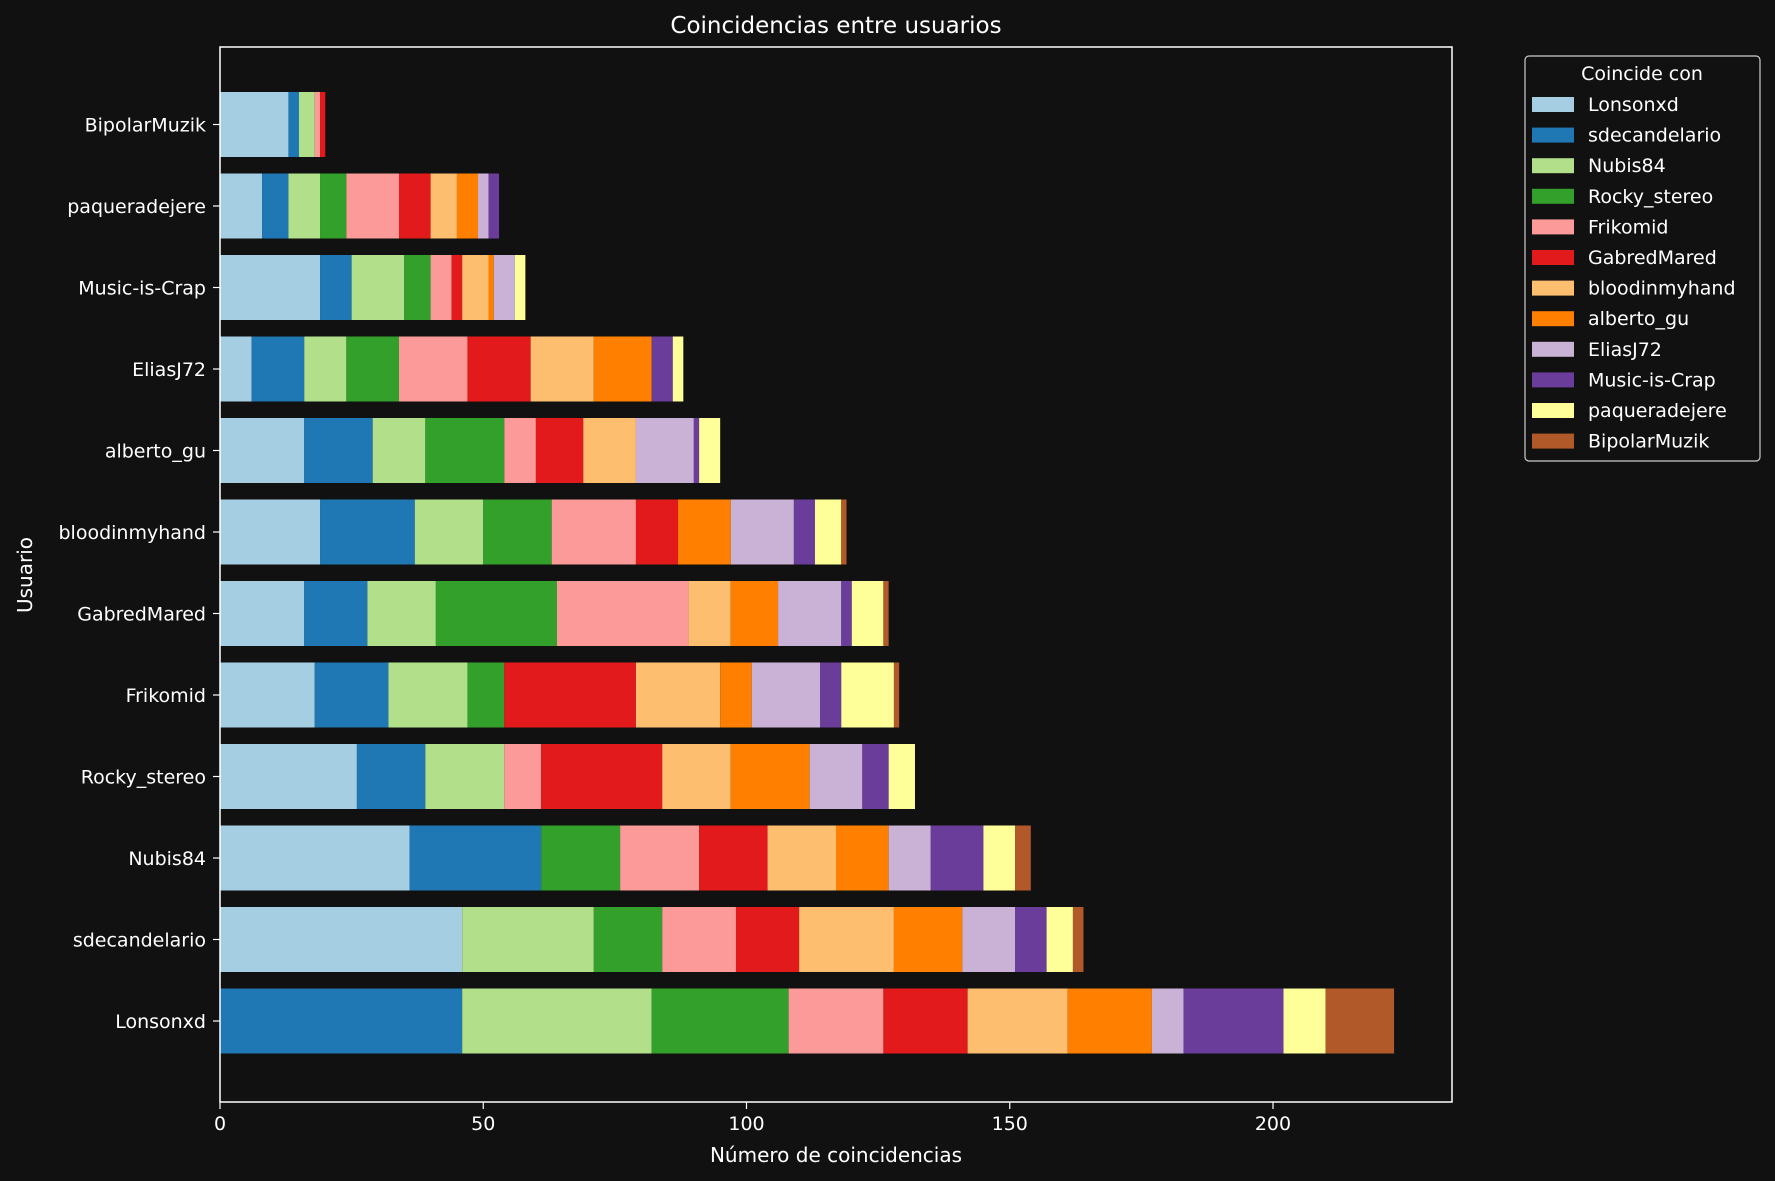  What do you see at coordinates (1233, 1021) in the screenshot?
I see `bar-segment-Lonsonxd-Music-is-Crap` at bounding box center [1233, 1021].